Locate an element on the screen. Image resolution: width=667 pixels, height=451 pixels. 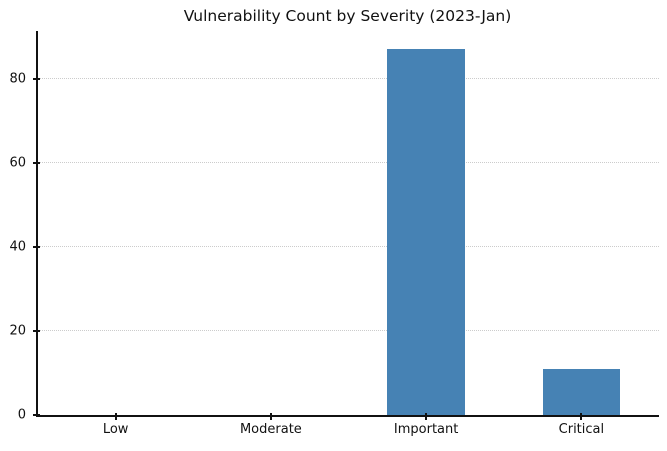
x-tick-label-critical: Critical is located at coordinates (581, 429).